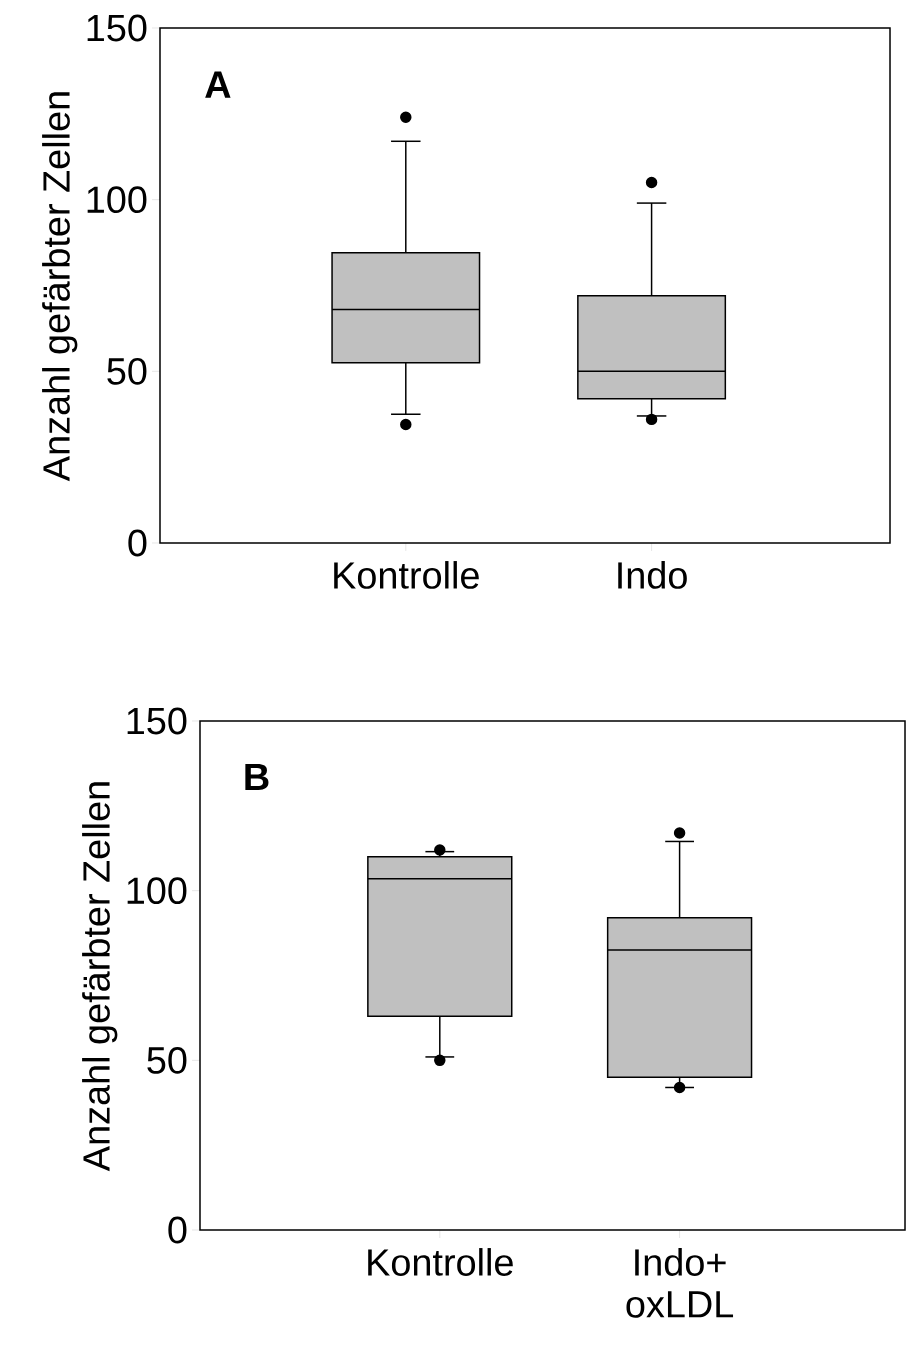 The height and width of the screenshot is (1360, 913). I want to click on x-tick-label: Indo, so click(652, 575).